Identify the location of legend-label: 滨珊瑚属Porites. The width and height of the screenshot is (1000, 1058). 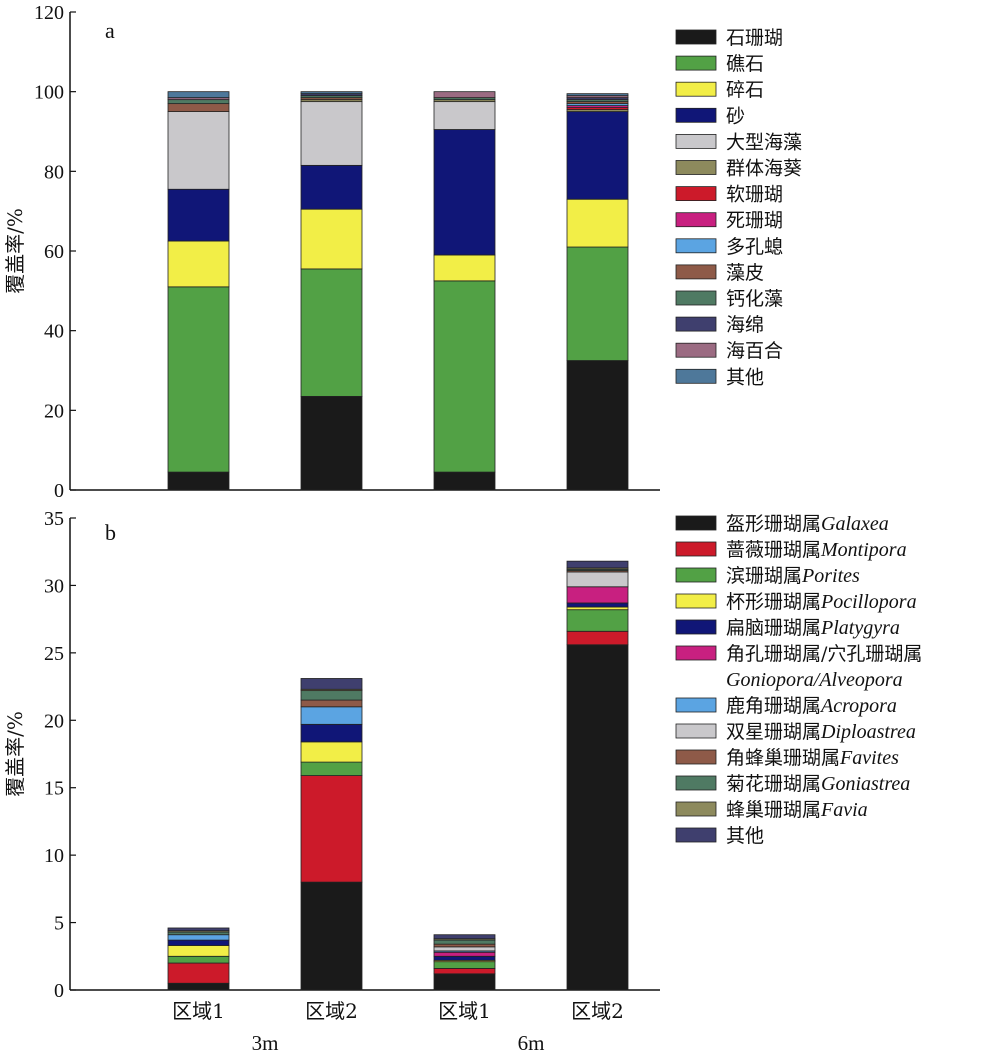
(793, 576).